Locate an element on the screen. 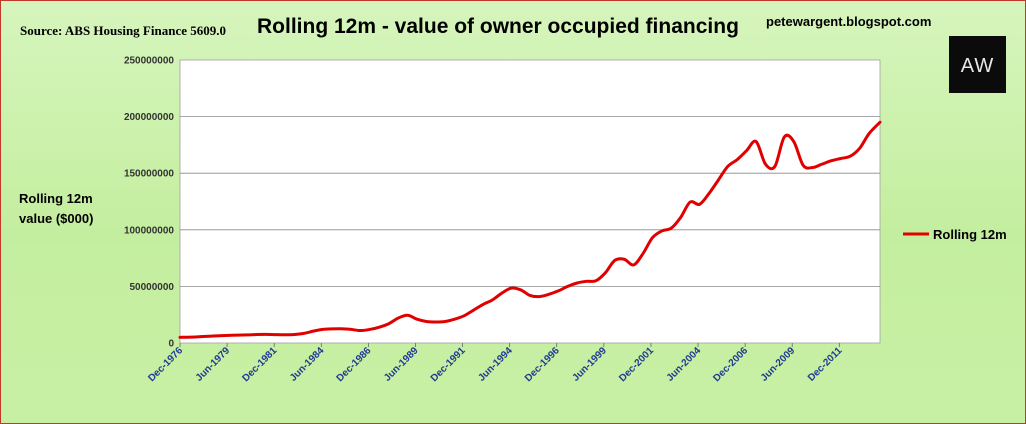  y-tick-label: 150000000 is located at coordinates (149, 174).